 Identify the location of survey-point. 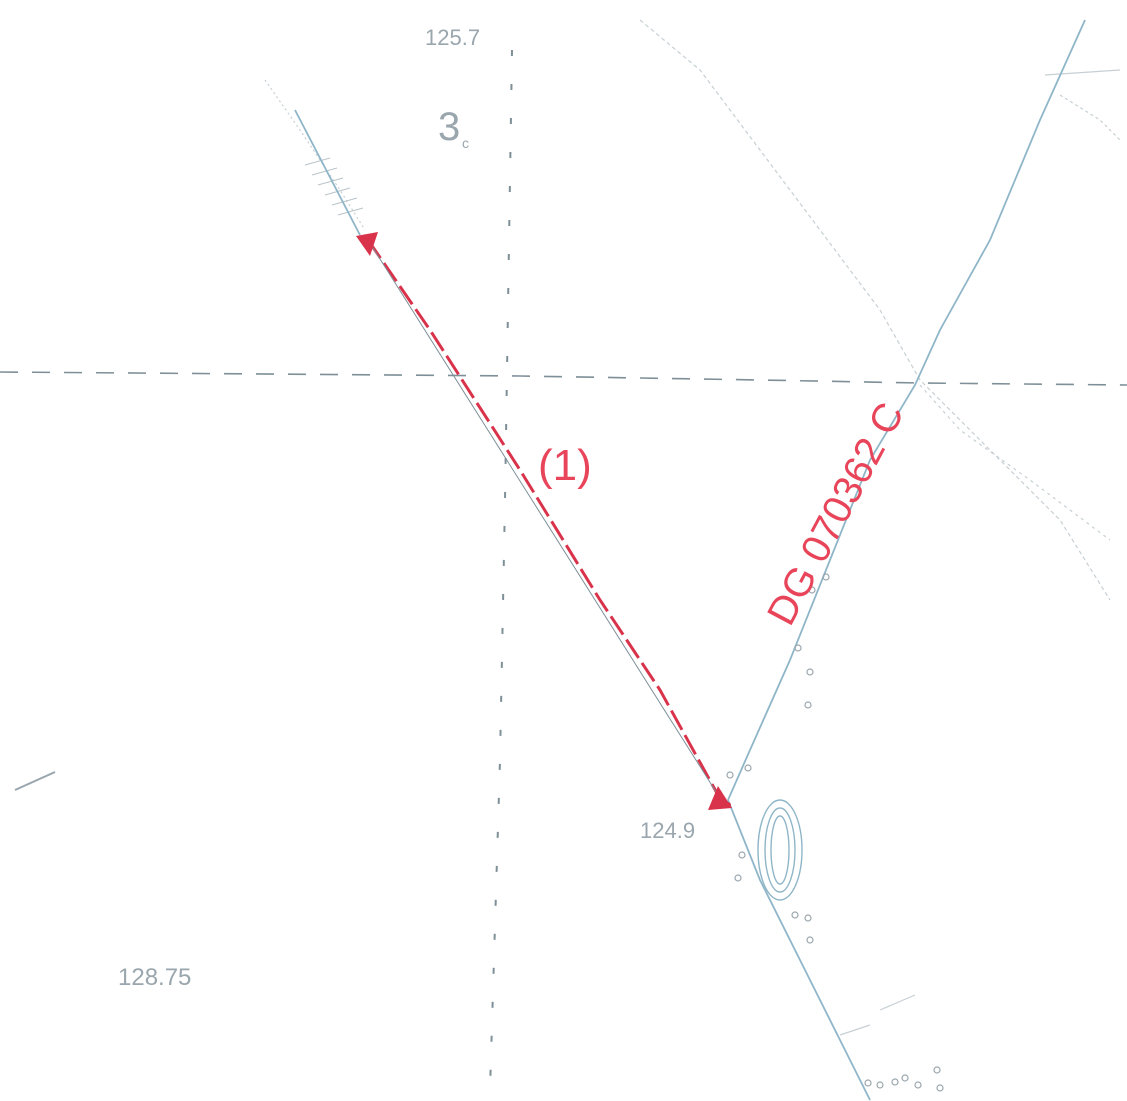
(728, 805).